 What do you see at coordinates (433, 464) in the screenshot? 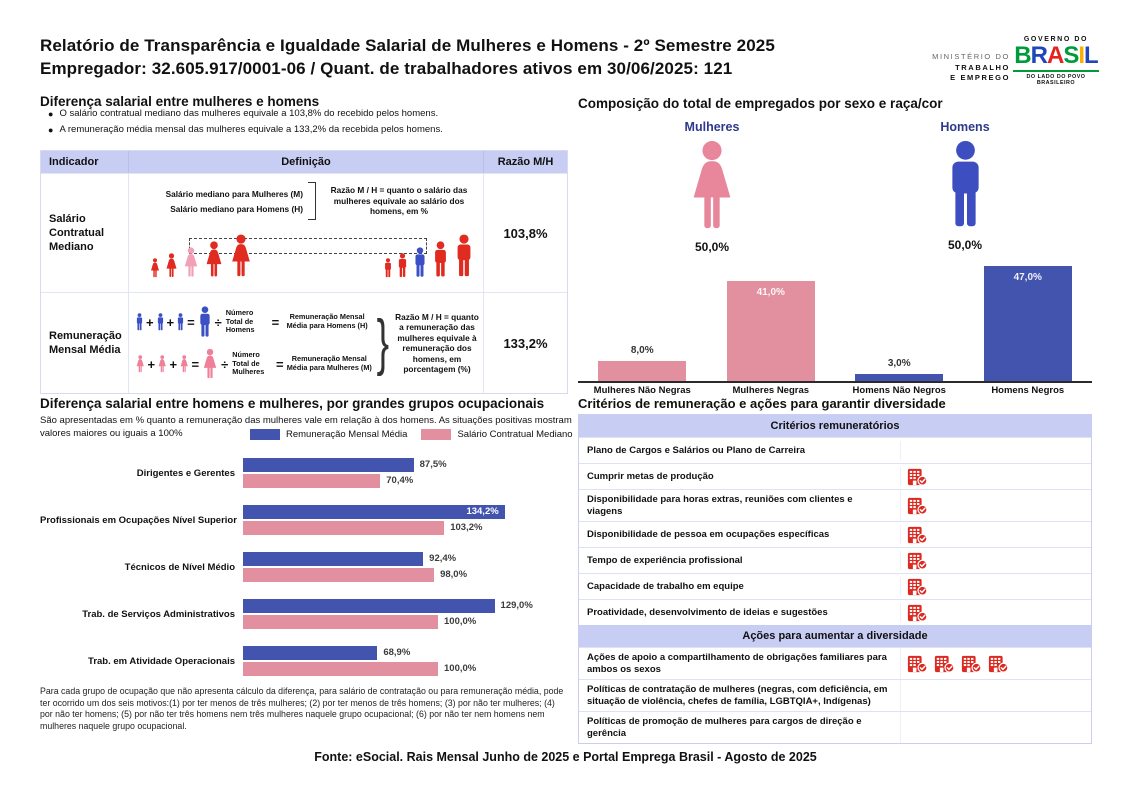
I see `bar-value-label: 87,5%` at bounding box center [433, 464].